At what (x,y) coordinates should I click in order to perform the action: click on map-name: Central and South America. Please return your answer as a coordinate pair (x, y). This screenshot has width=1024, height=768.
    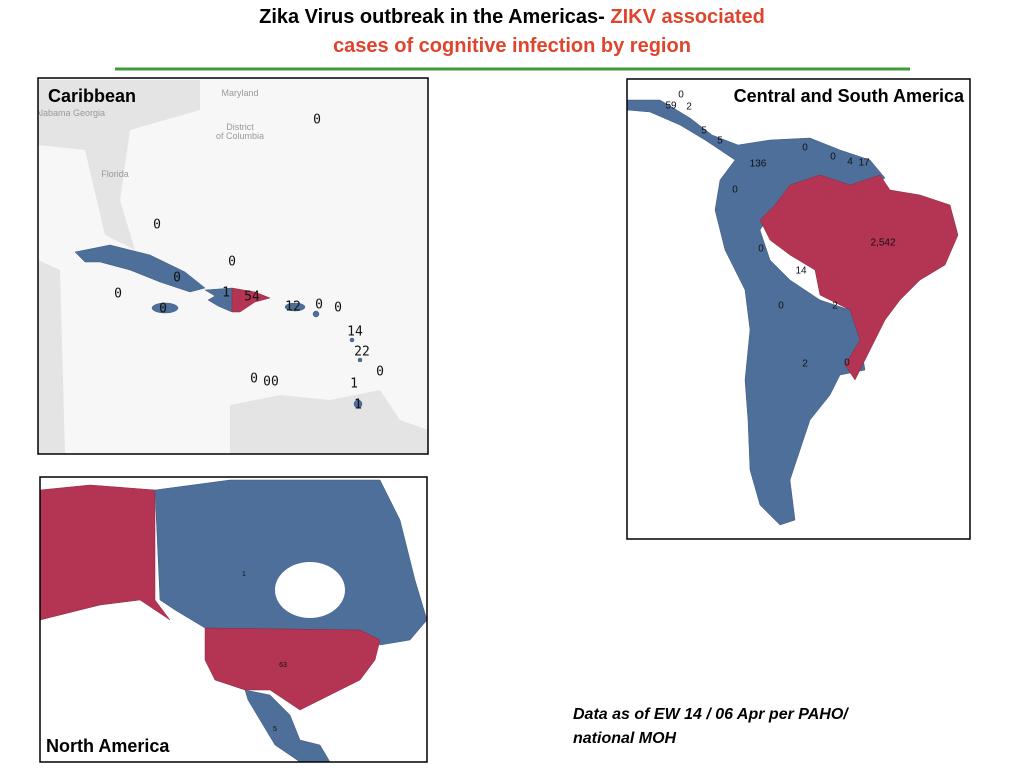
    Looking at the image, I should click on (849, 96).